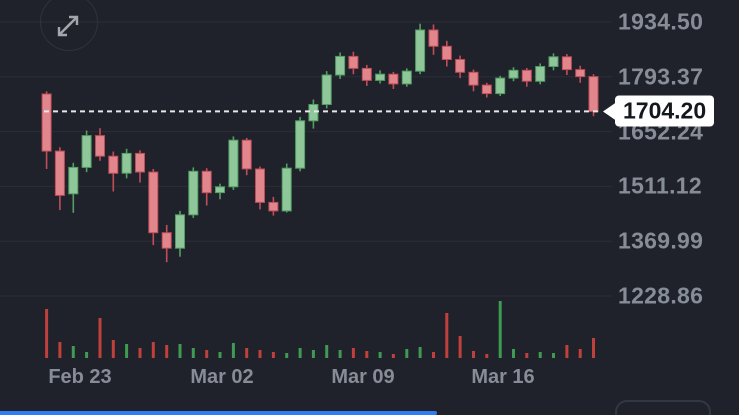 The height and width of the screenshot is (415, 739). I want to click on last-price-label: 1704.20, so click(659, 111).